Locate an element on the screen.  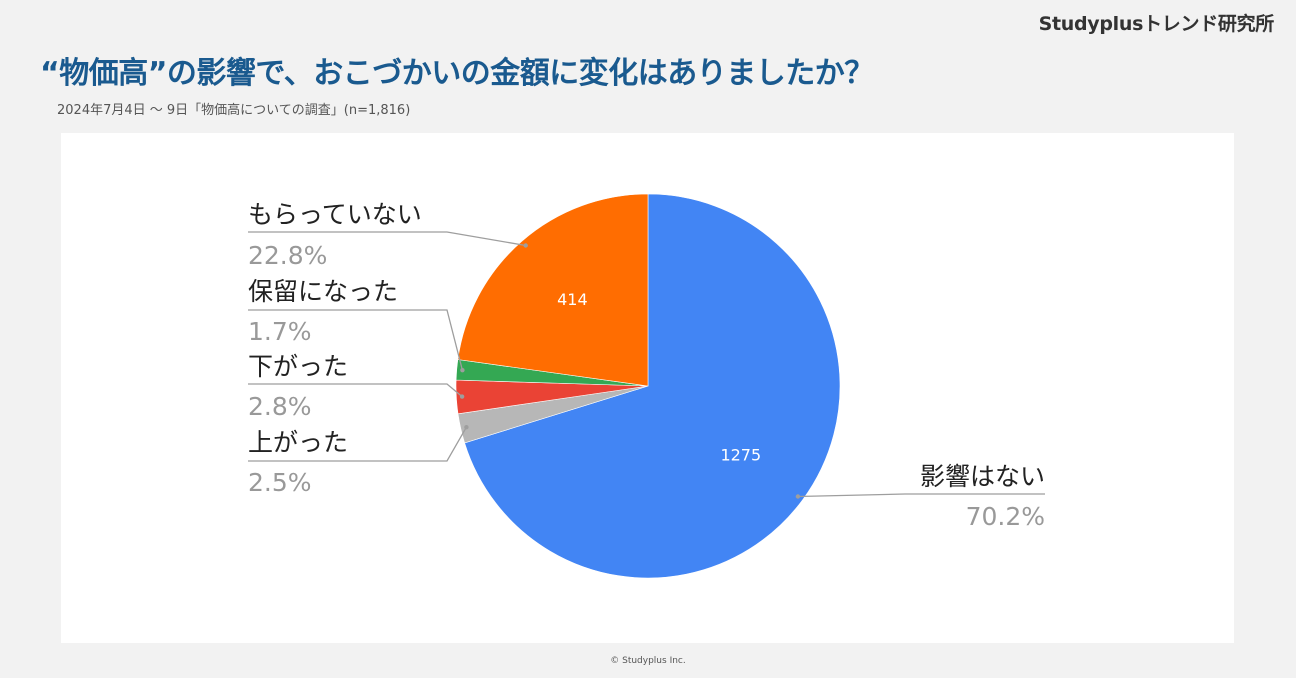
brand-logo: Studyplusトレンド研究所 is located at coordinates (1156, 24).